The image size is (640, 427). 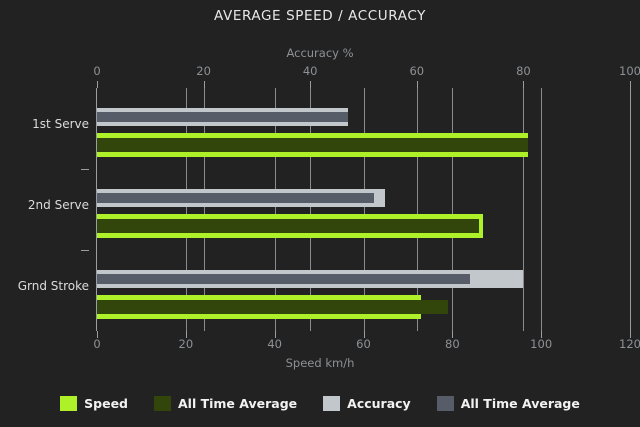 What do you see at coordinates (320, 53) in the screenshot?
I see `top-axis-title: Accuracy %` at bounding box center [320, 53].